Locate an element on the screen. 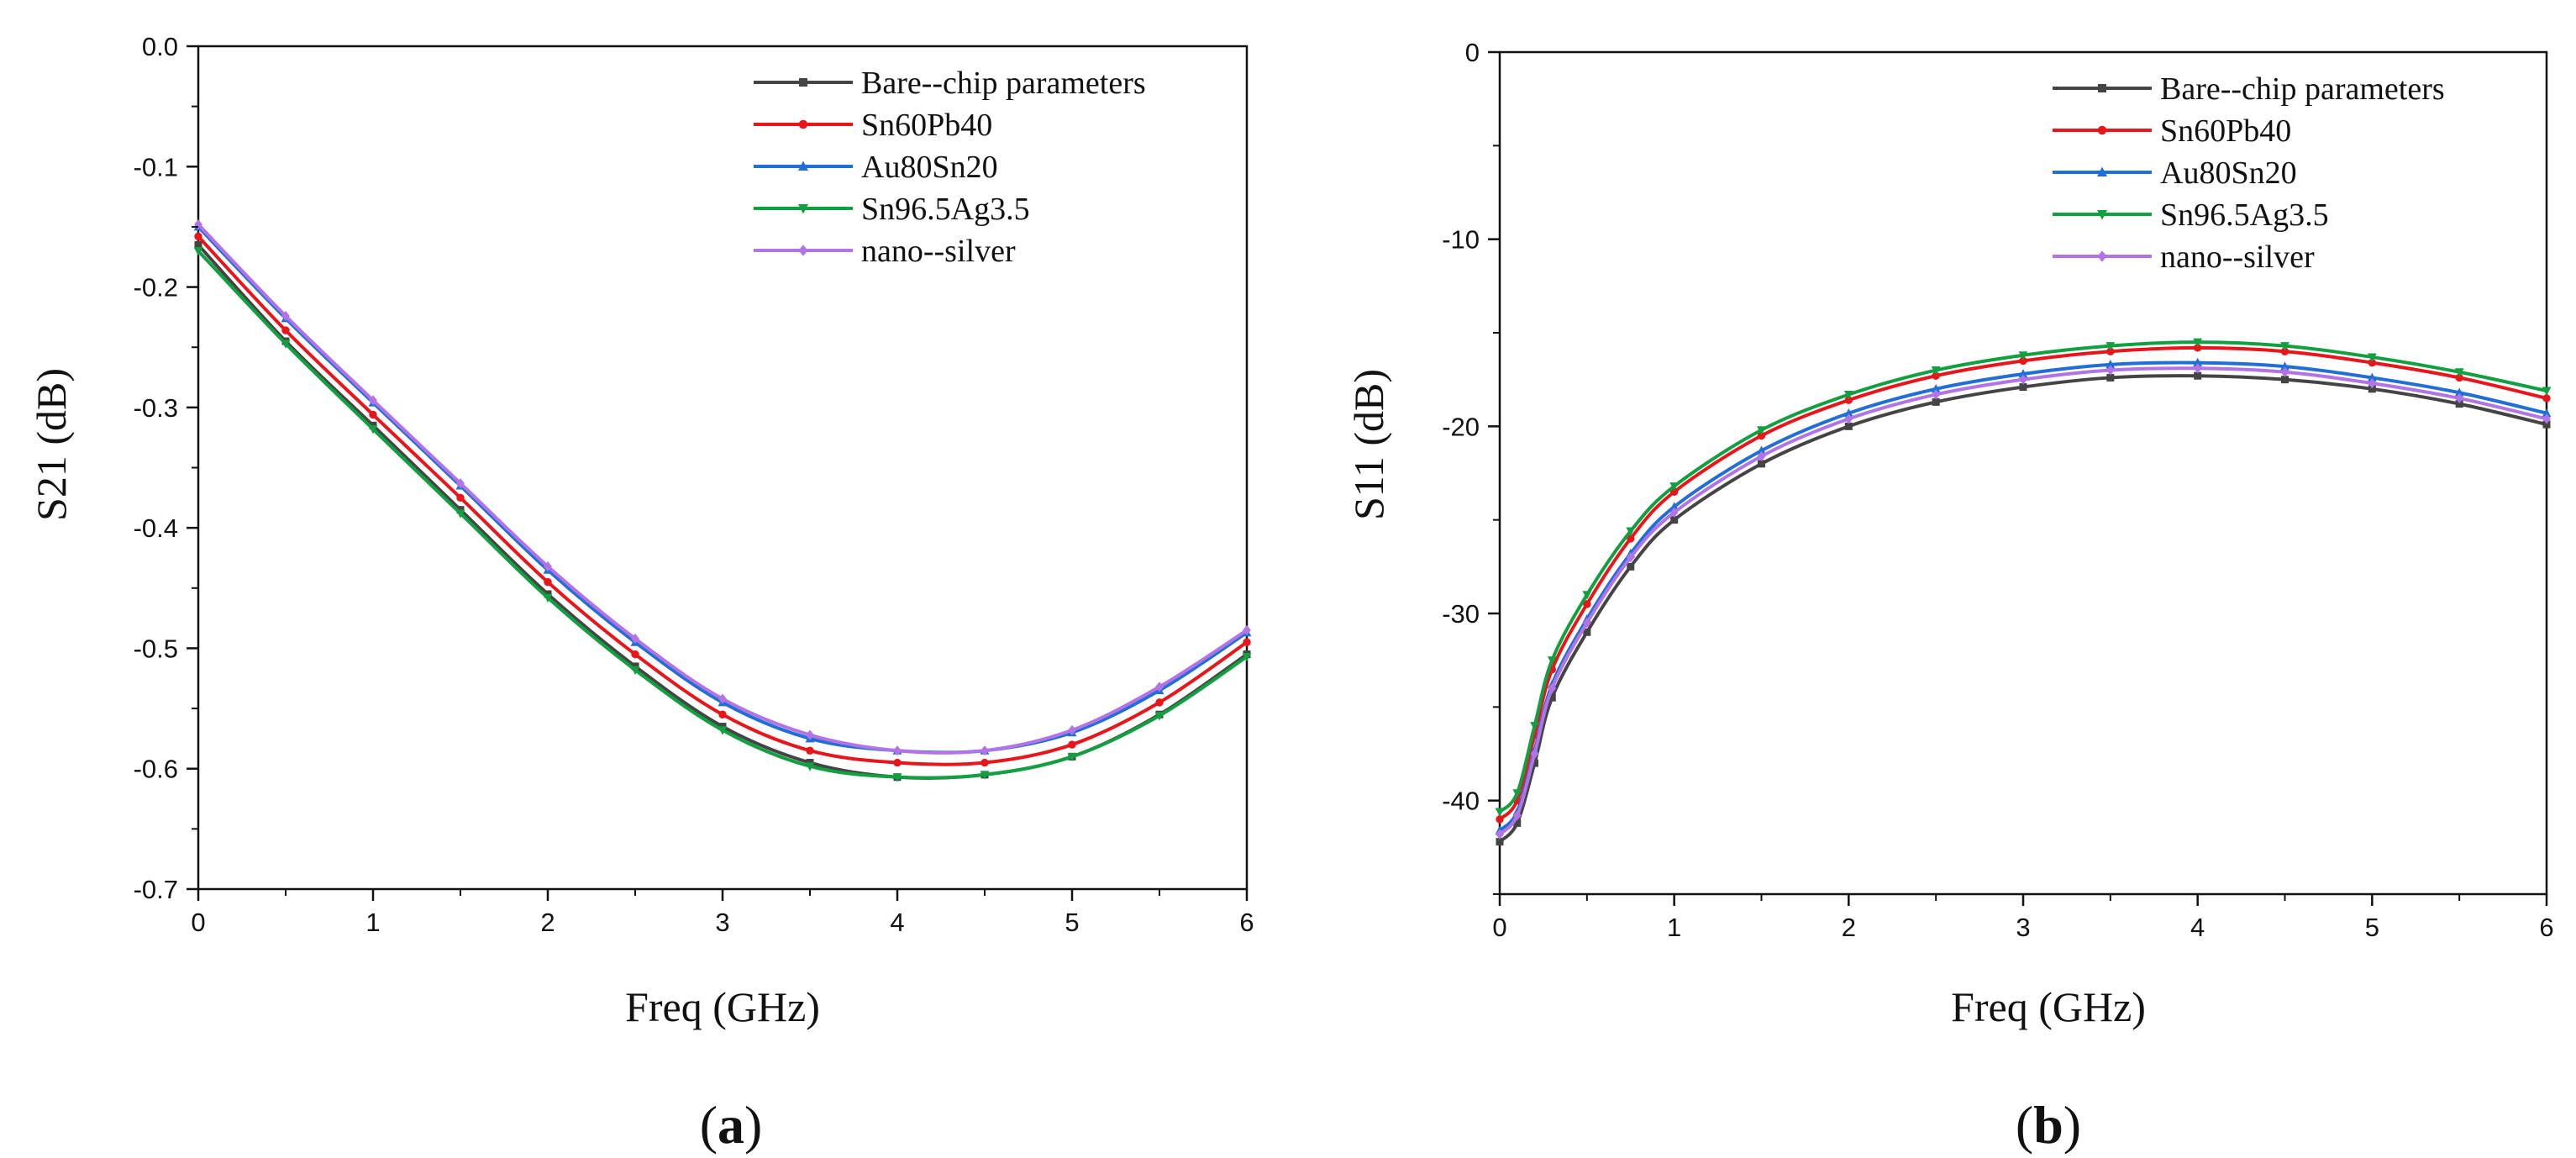 This screenshot has height=1158, width=2576. y-tick-label-a-5: -0.5 is located at coordinates (156, 648).